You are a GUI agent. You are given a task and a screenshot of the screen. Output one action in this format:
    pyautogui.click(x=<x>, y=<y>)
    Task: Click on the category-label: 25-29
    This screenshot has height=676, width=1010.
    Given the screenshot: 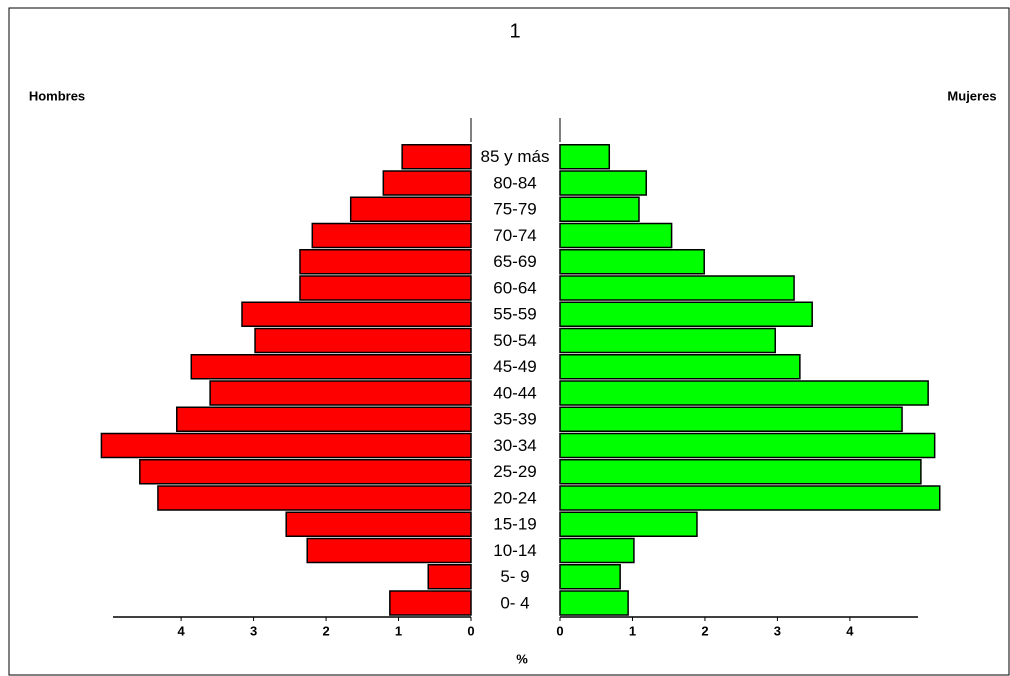 What is the action you would take?
    pyautogui.click(x=514, y=471)
    